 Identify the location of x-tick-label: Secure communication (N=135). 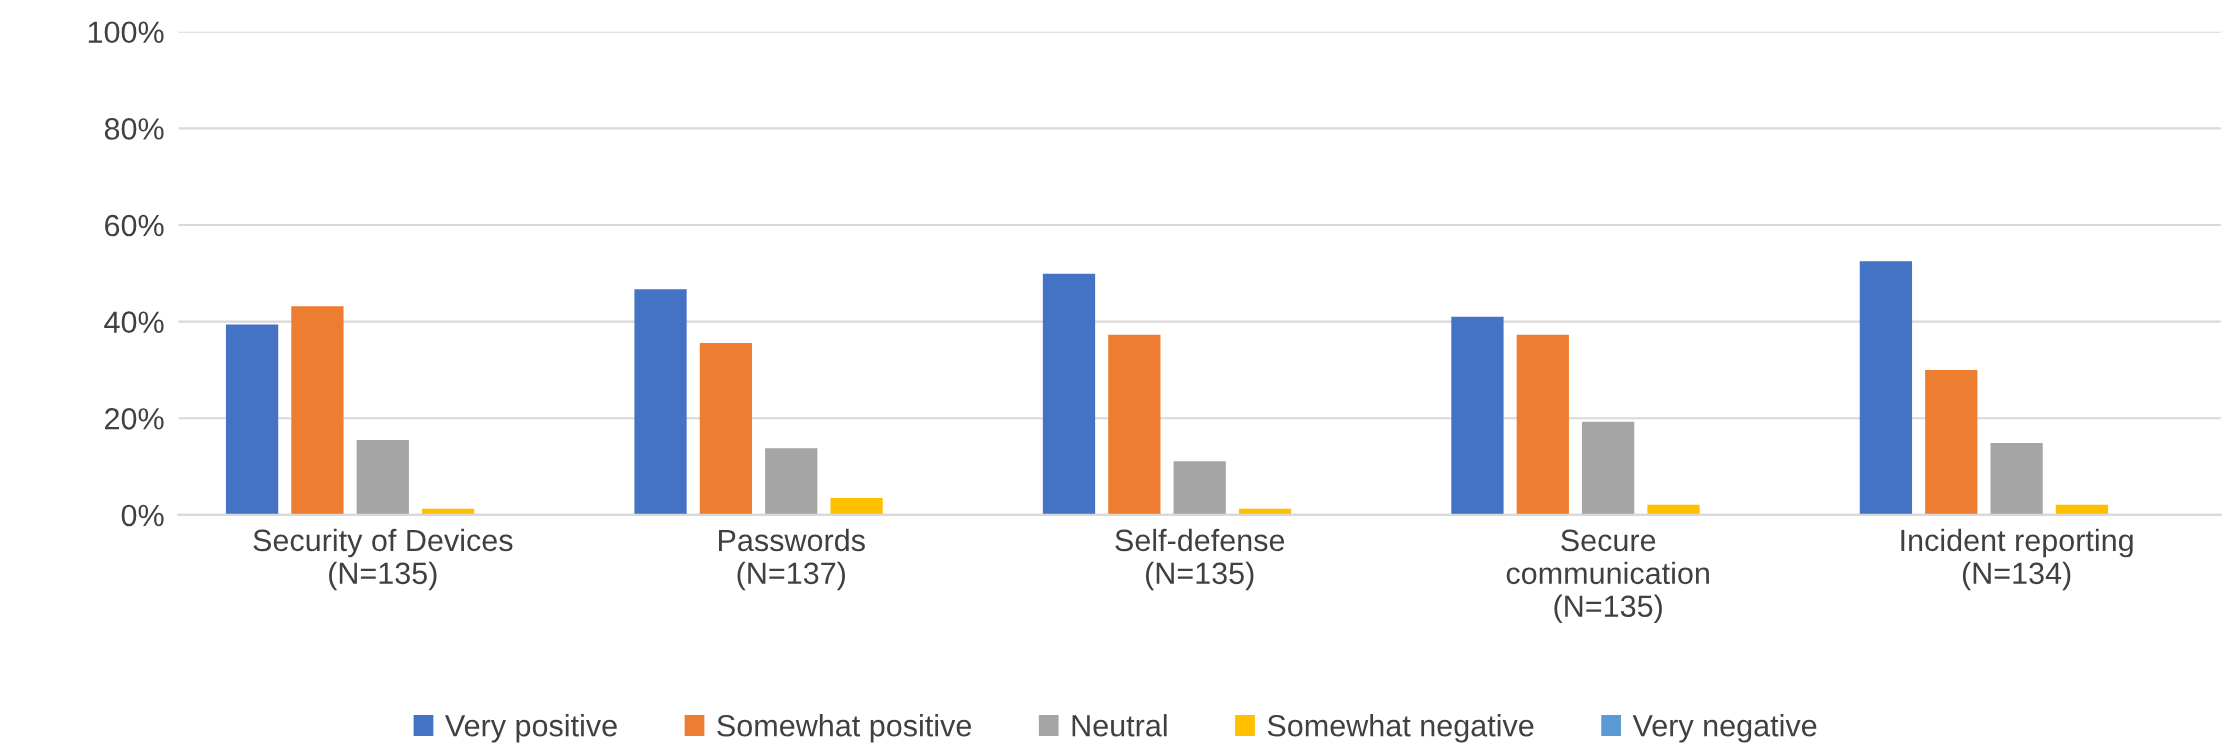
(1607, 576).